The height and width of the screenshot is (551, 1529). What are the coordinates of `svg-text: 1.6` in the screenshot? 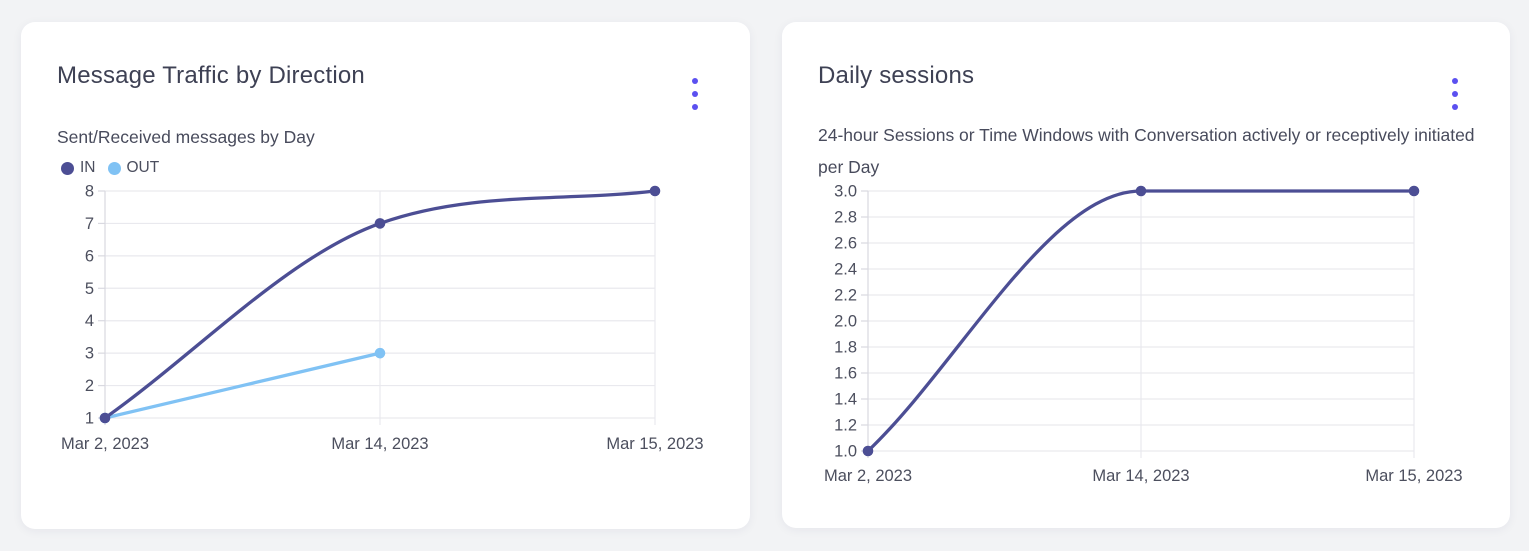 It's located at (845, 374).